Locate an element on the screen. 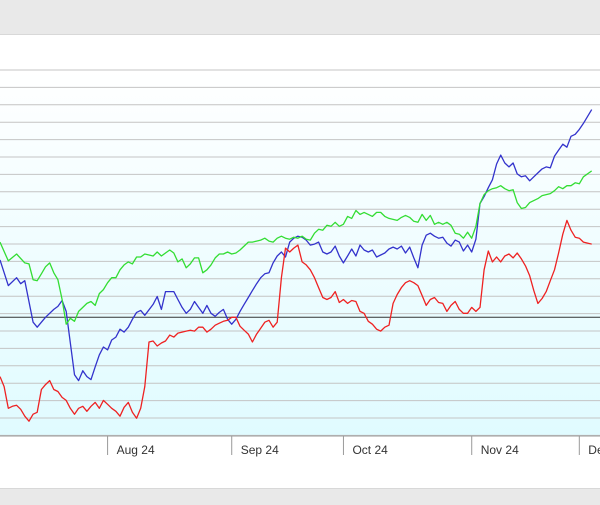  x-tick-label: Dec 24 is located at coordinates (594, 450).